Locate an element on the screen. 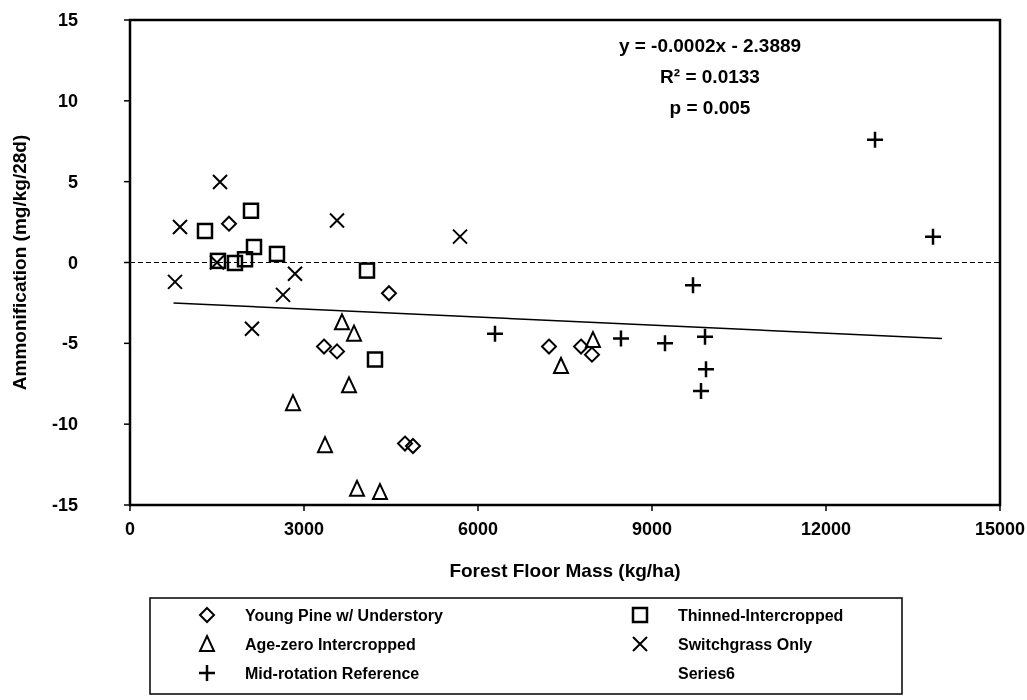 This screenshot has width=1027, height=700. y-tick-label: 0 is located at coordinates (72, 262).